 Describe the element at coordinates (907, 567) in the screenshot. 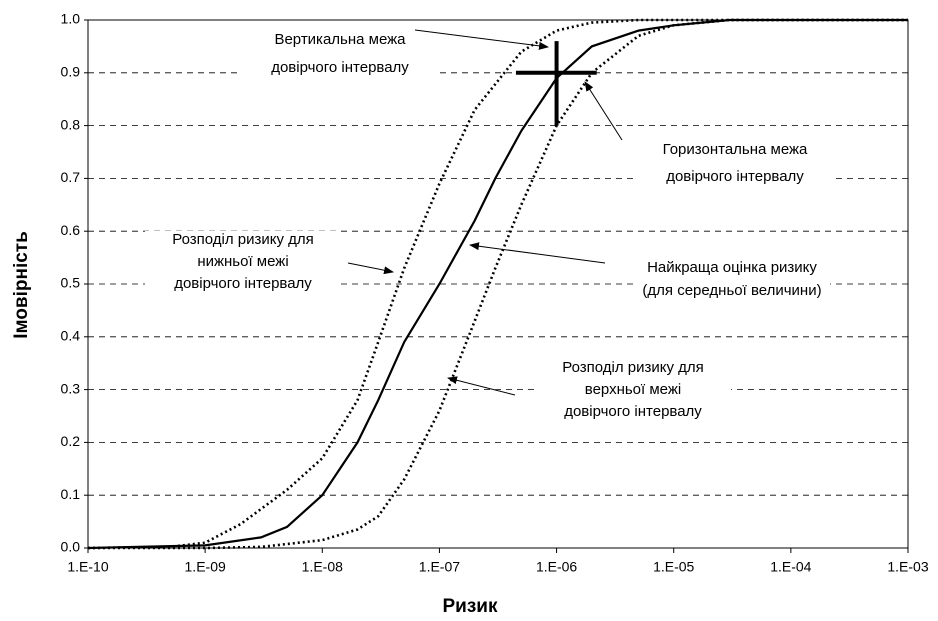

I see `x-tick-label: 1.E-03` at that location.